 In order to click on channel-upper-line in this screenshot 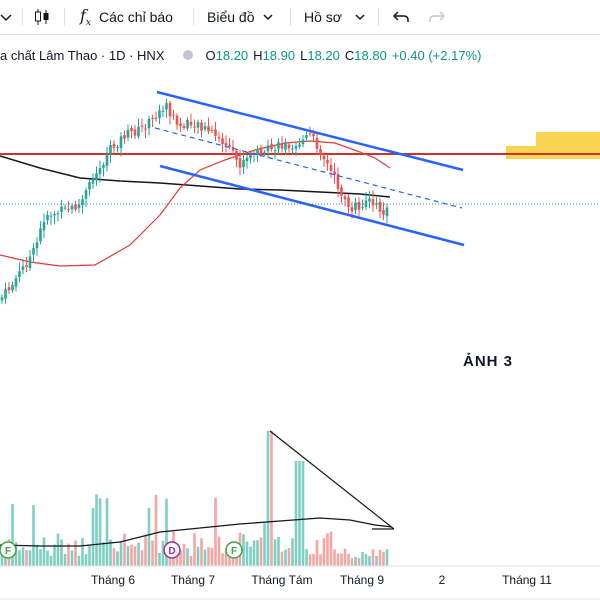, I will do `click(310, 131)`.